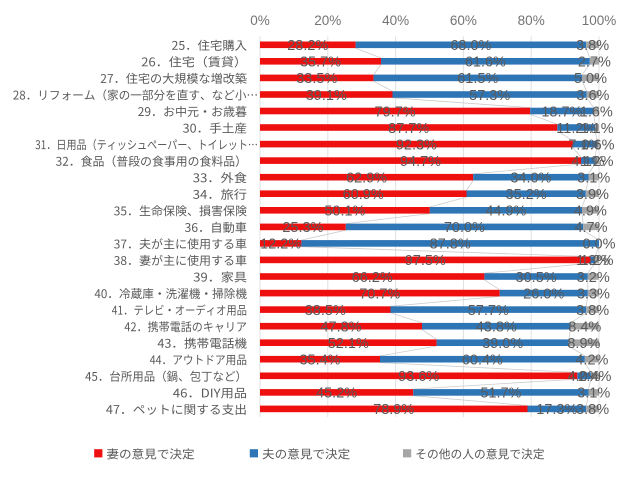 Image resolution: width=640 pixels, height=480 pixels. Describe the element at coordinates (500, 394) in the screenshot. I see `svg-text: 51.7%` at that location.